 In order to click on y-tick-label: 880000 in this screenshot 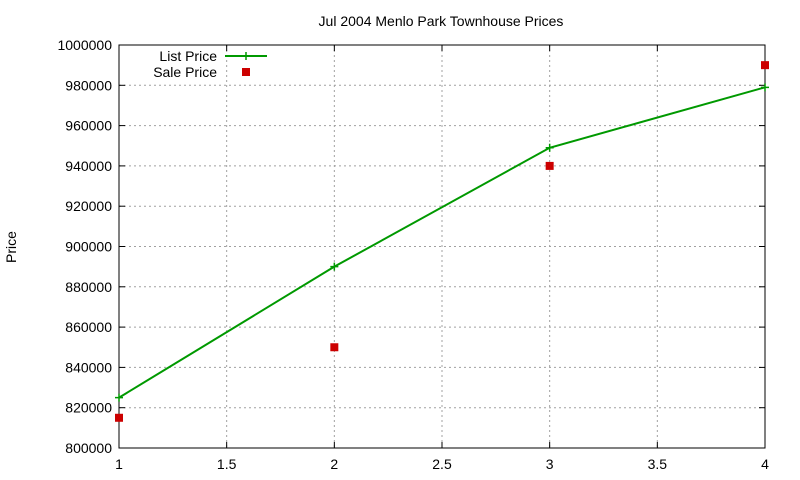, I will do `click(88, 287)`.